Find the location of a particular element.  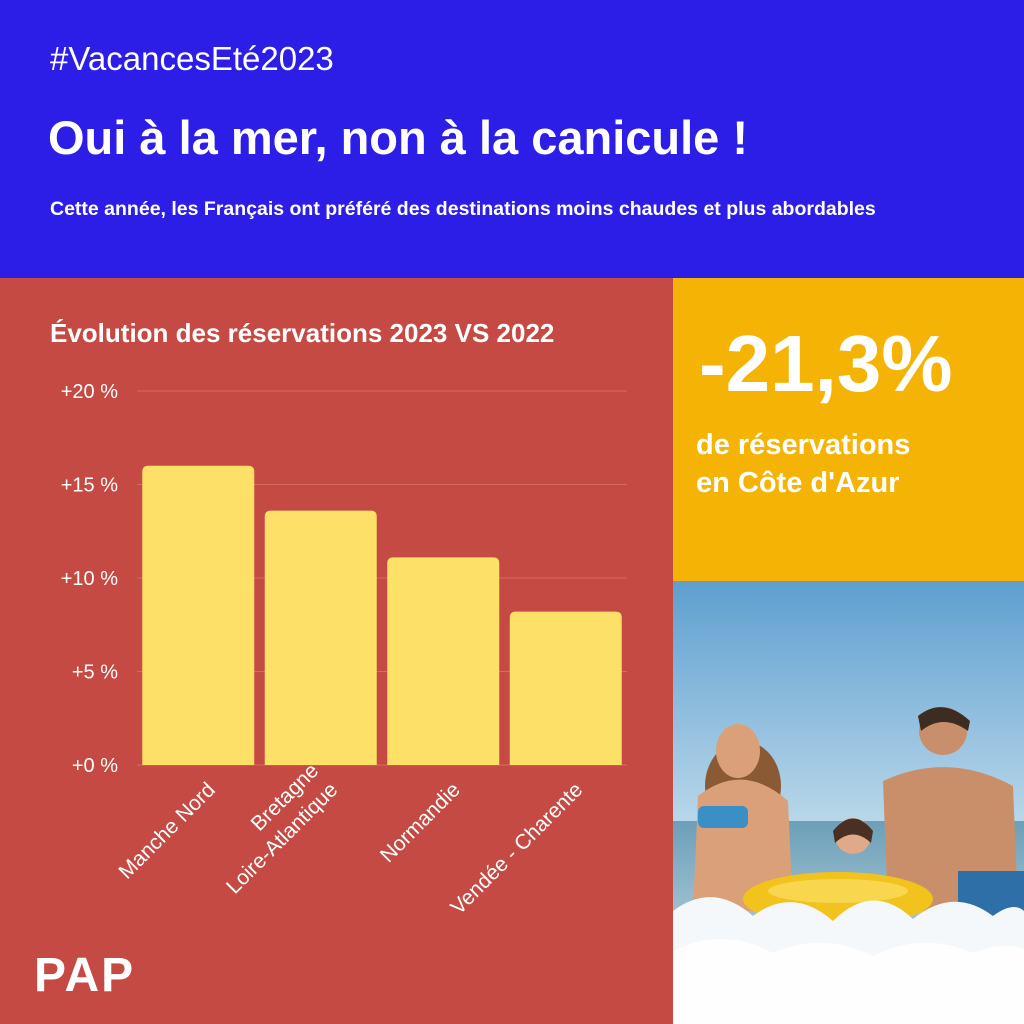

category-label: Normandie is located at coordinates (420, 822).